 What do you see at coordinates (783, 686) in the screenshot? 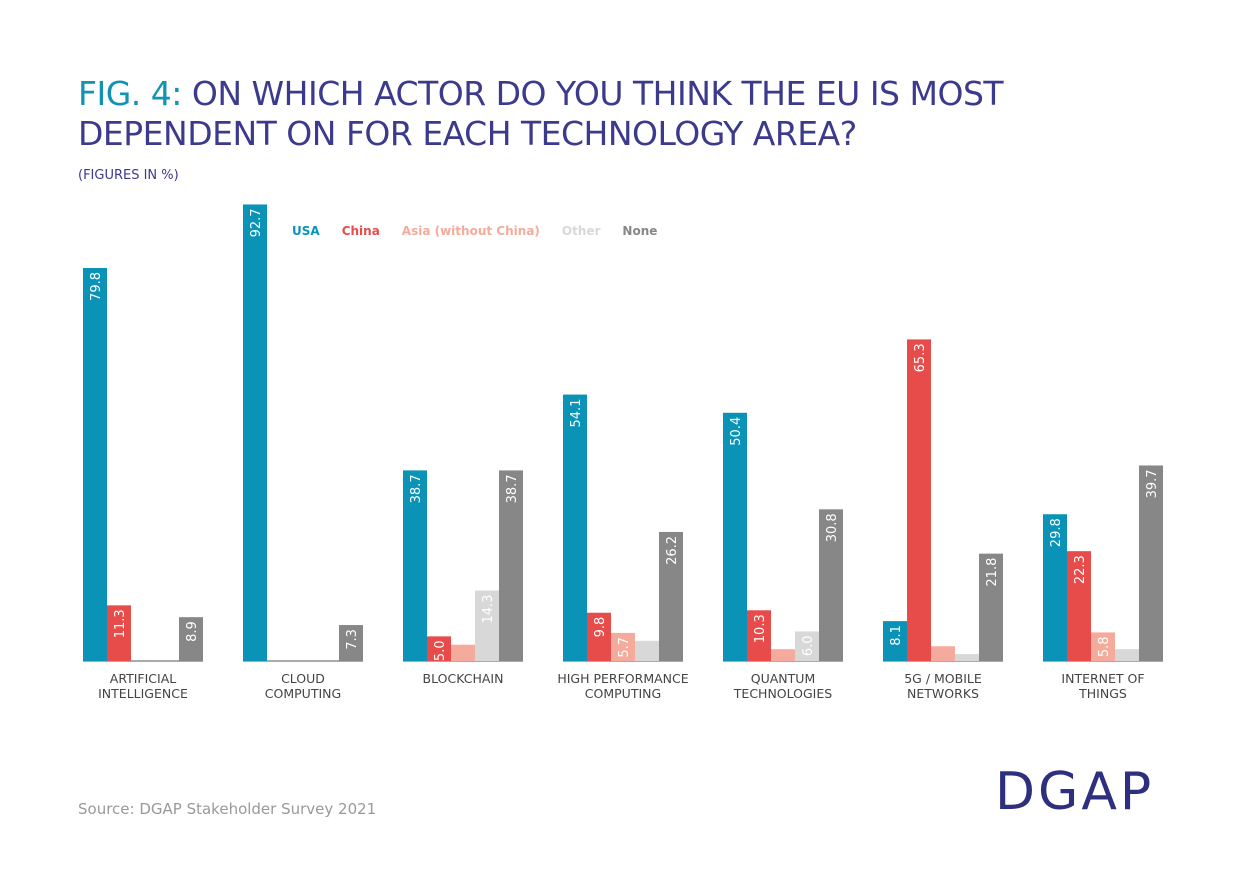
I see `x-tick-label: QUANTUM TECHNOLOGIES` at bounding box center [783, 686].